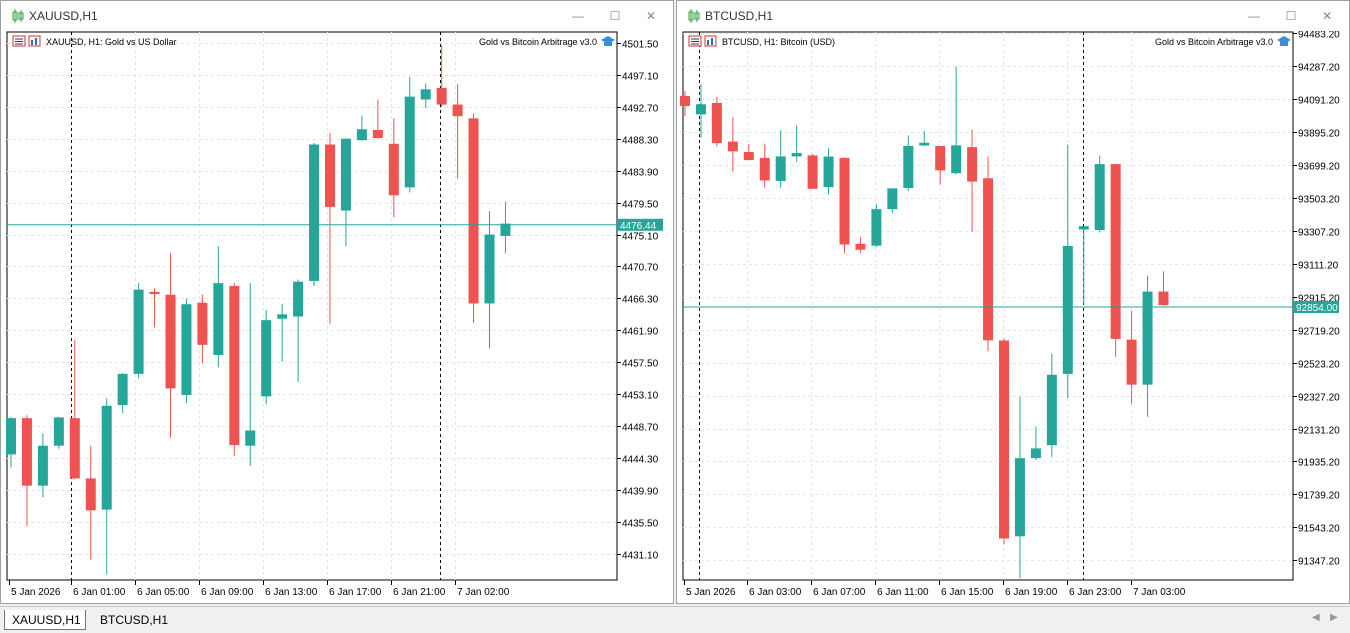 The width and height of the screenshot is (1350, 633). I want to click on window-titlebar: BTCUSD,H1 — ☐ ✕, so click(1013, 16).